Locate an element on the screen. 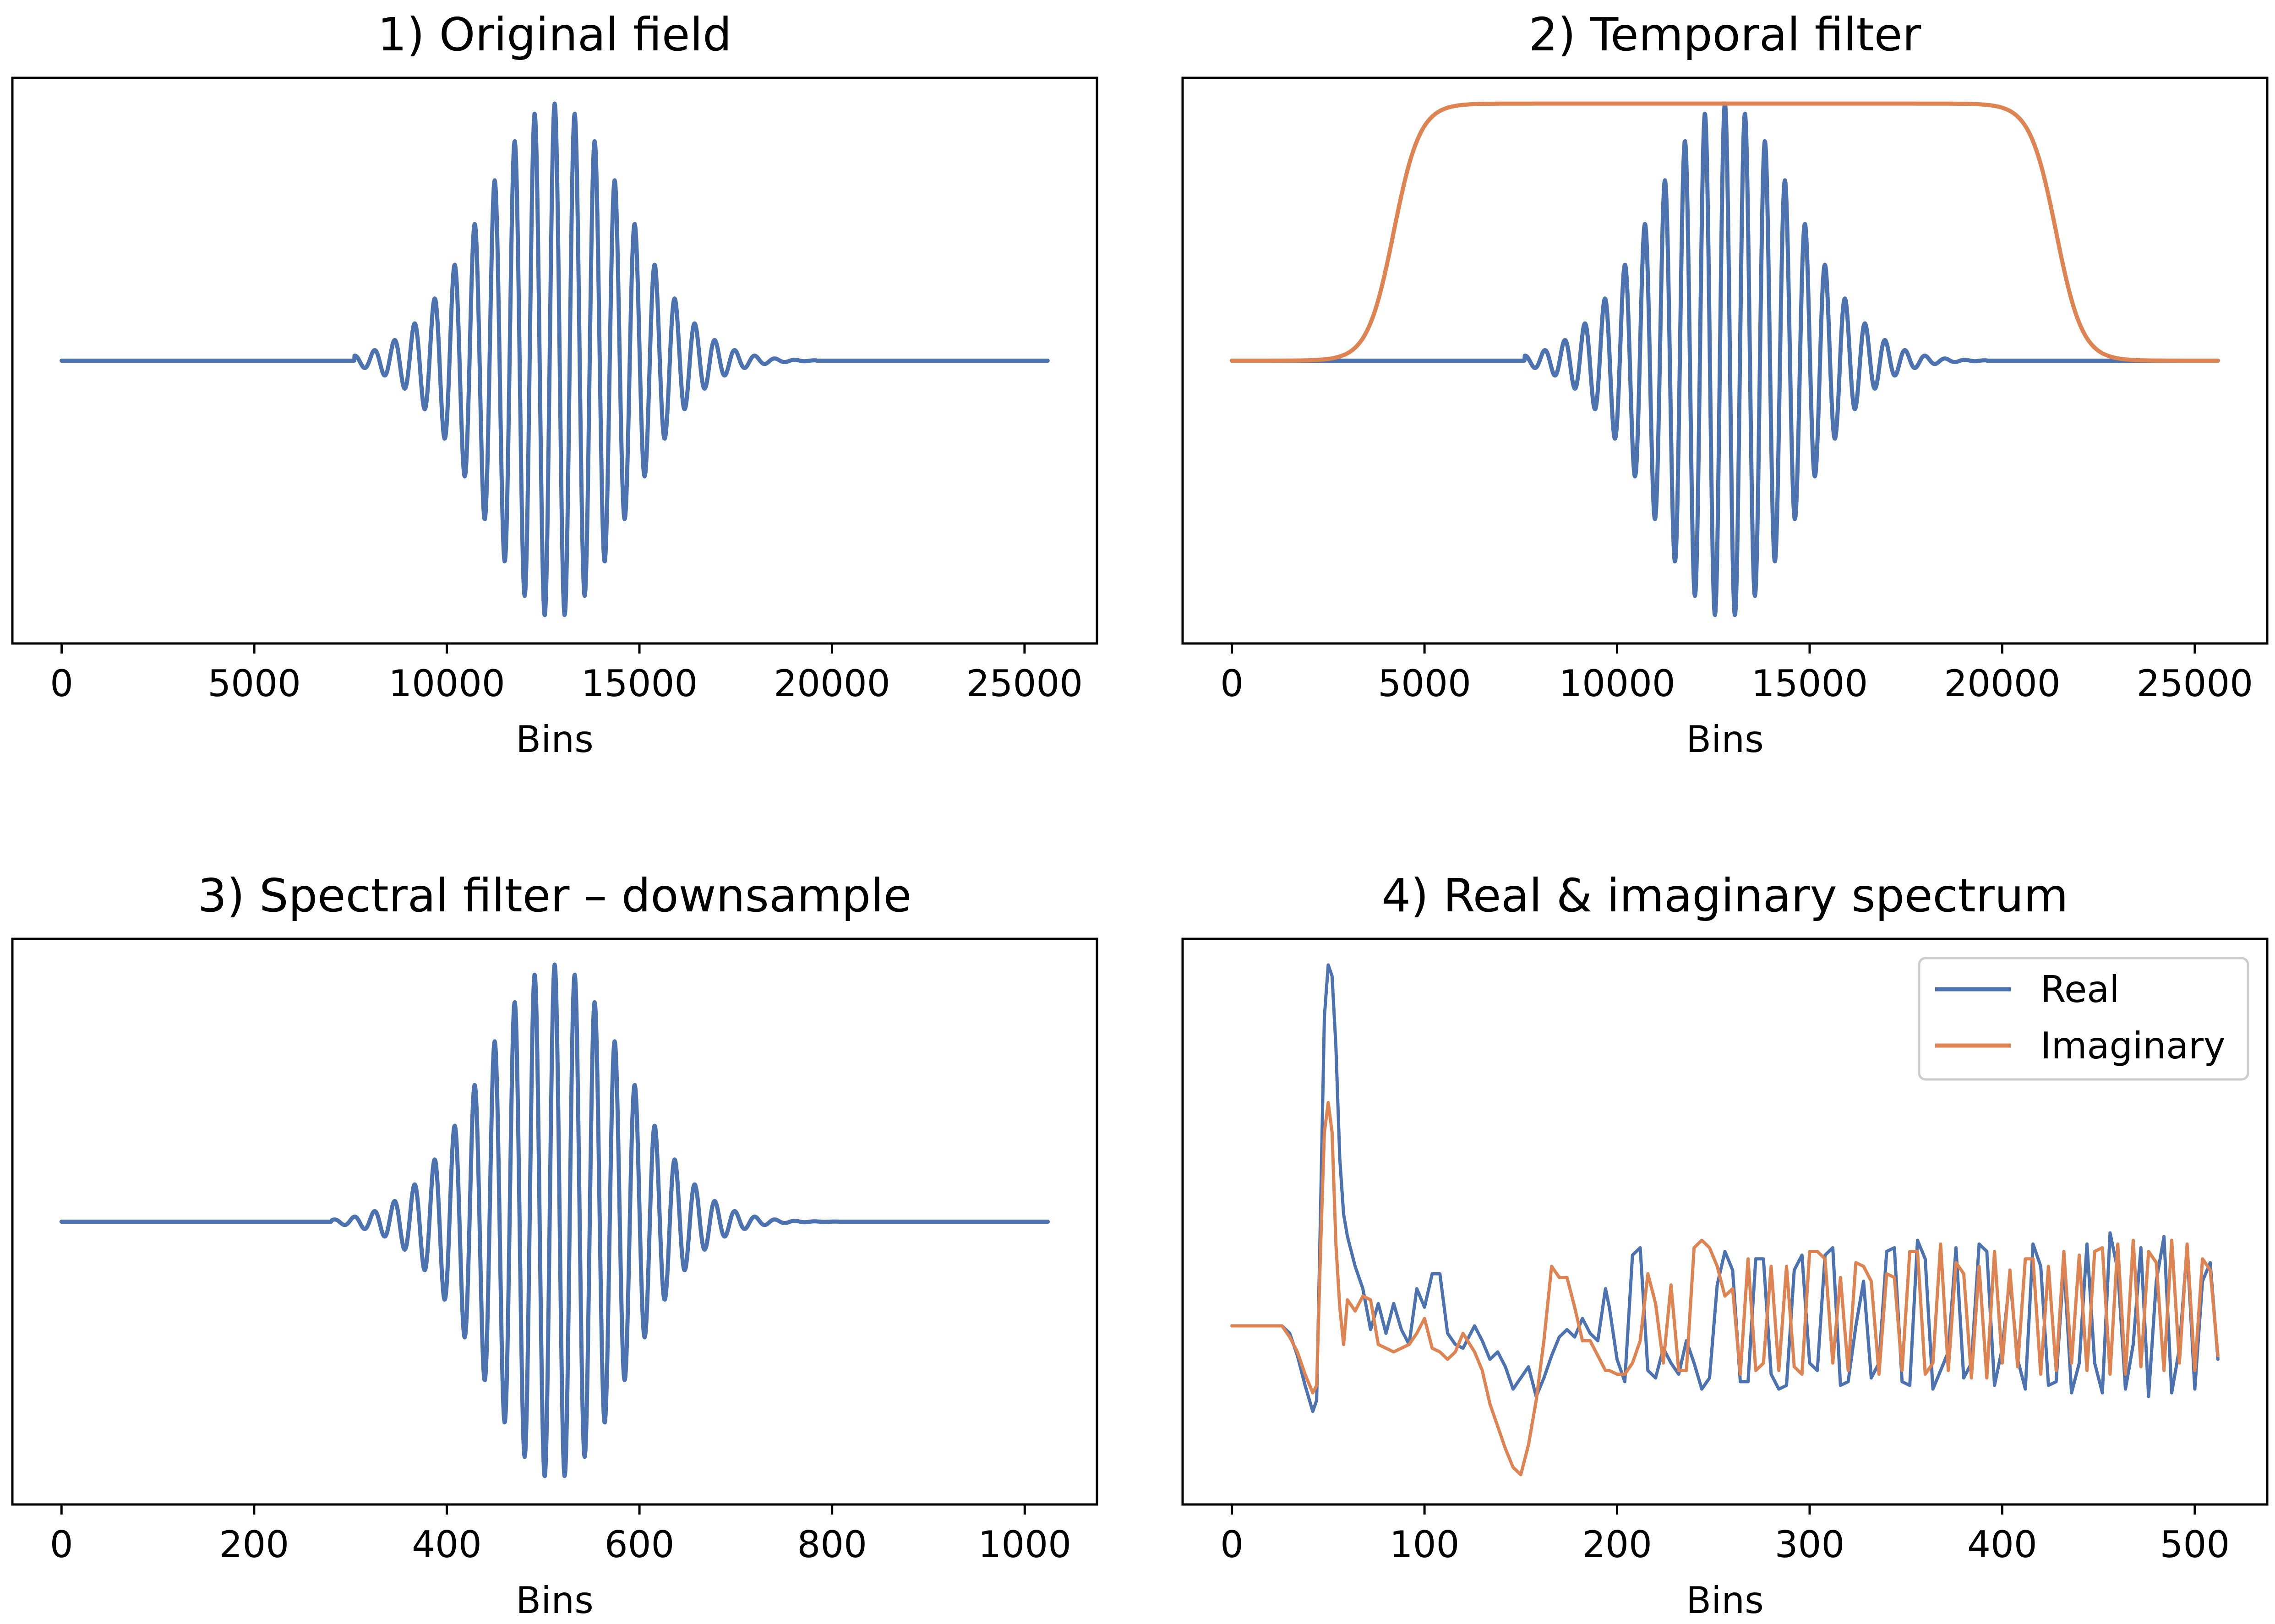 This screenshot has height=1624, width=2275. subplot-4-plot-layer is located at coordinates (1725, 1220).